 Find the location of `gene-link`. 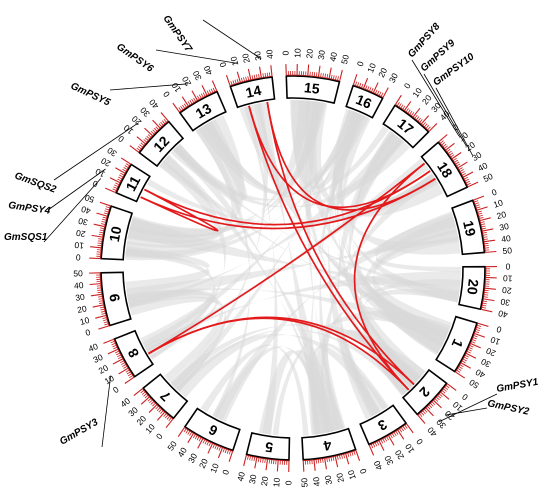

gene-link is located at coordinates (179, 210).